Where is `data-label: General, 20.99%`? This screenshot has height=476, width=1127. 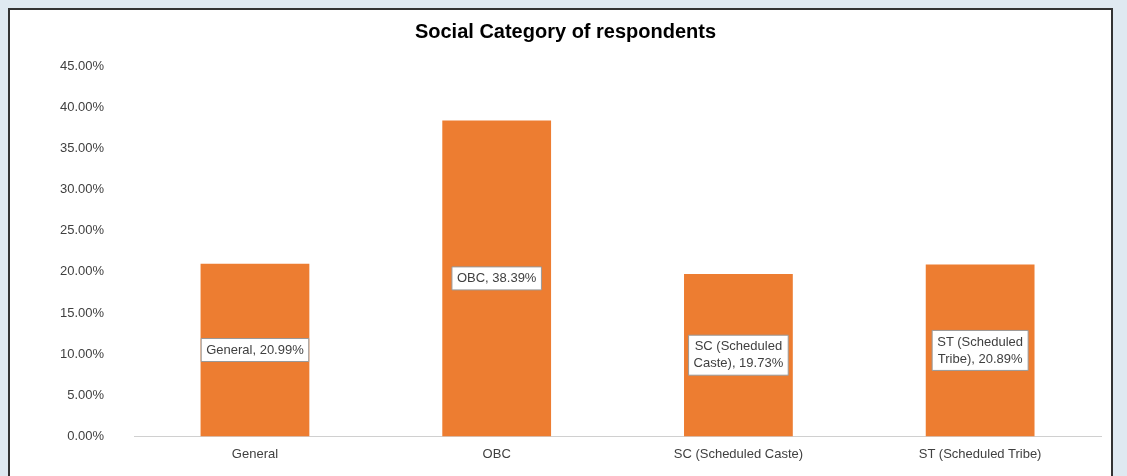 data-label: General, 20.99% is located at coordinates (255, 349).